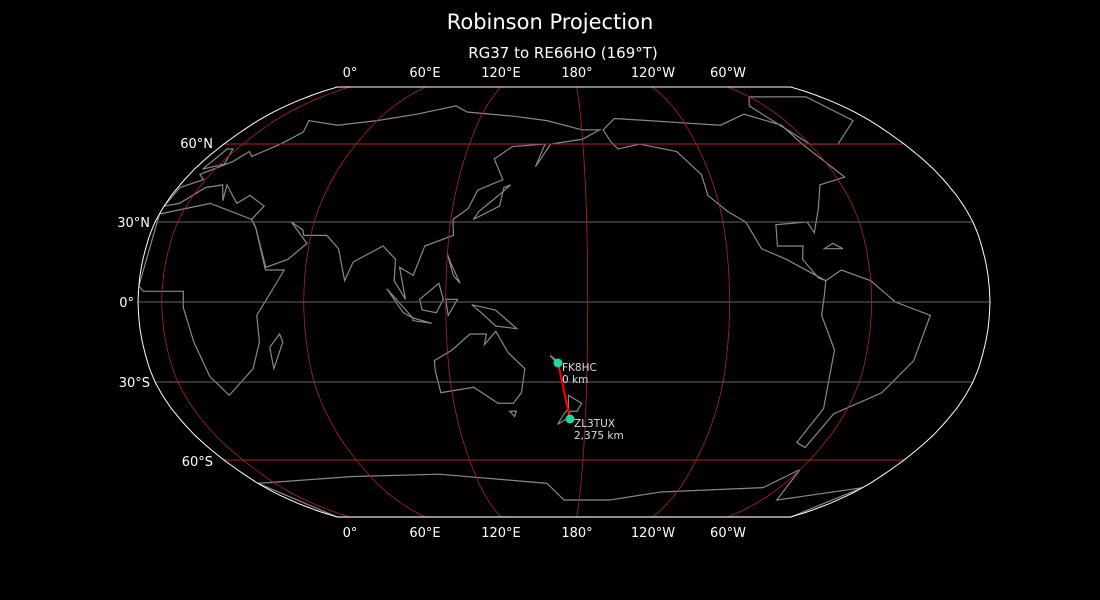  What do you see at coordinates (133, 223) in the screenshot?
I see `lat-label: 30°N` at bounding box center [133, 223].